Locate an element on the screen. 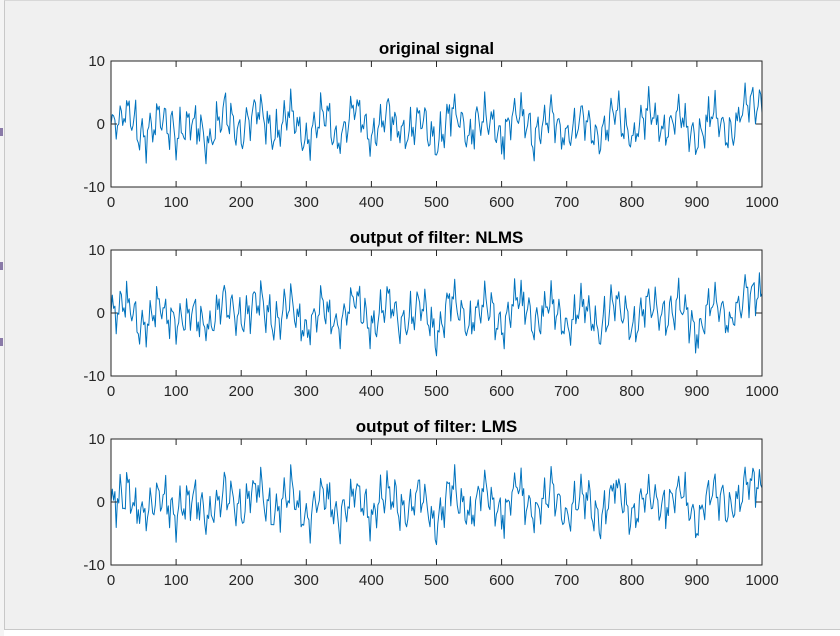 Image resolution: width=840 pixels, height=636 pixels. plot-title: output of filter: NLMS is located at coordinates (437, 237).